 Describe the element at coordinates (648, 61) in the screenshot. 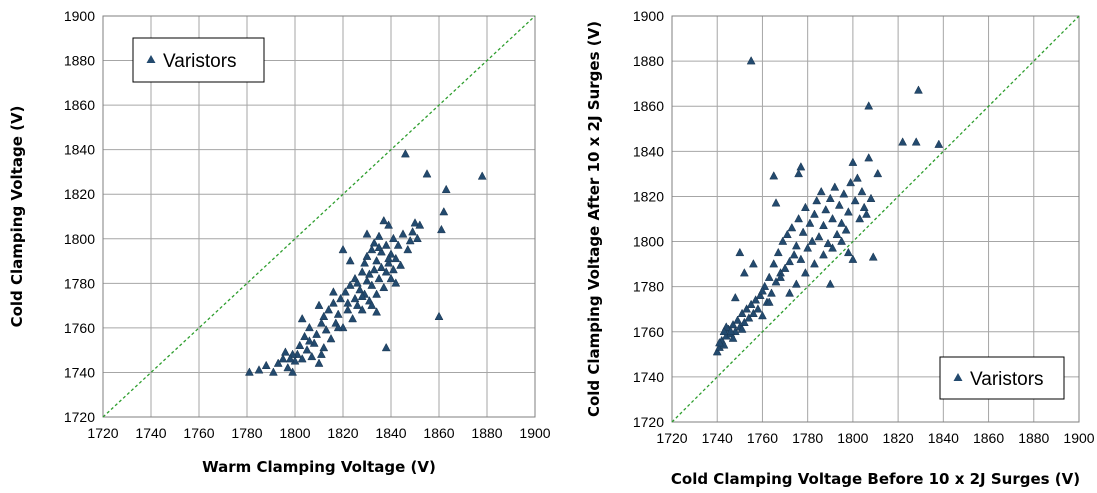

I see `y-tick-label: 1880` at that location.